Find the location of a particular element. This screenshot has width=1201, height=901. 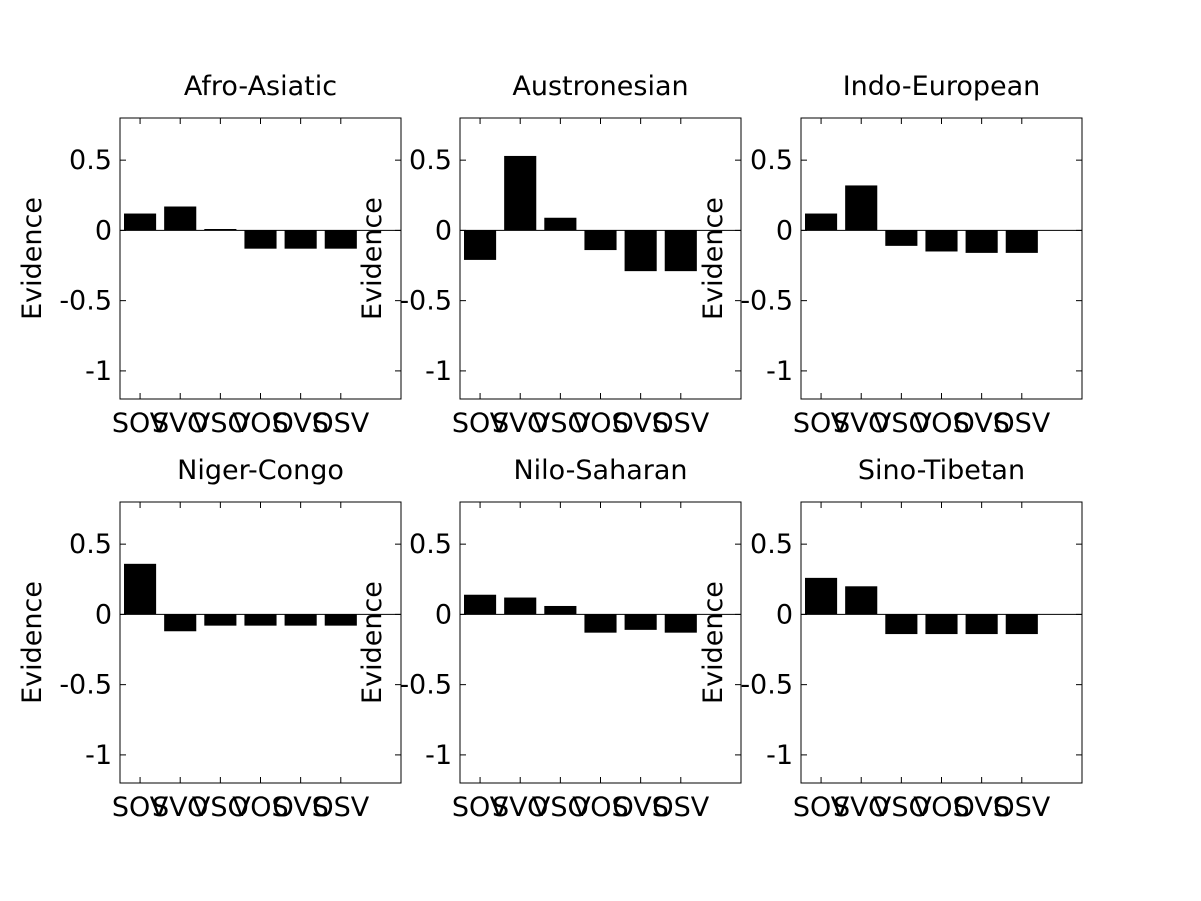

chart-title: Niger-Congo is located at coordinates (260, 470).